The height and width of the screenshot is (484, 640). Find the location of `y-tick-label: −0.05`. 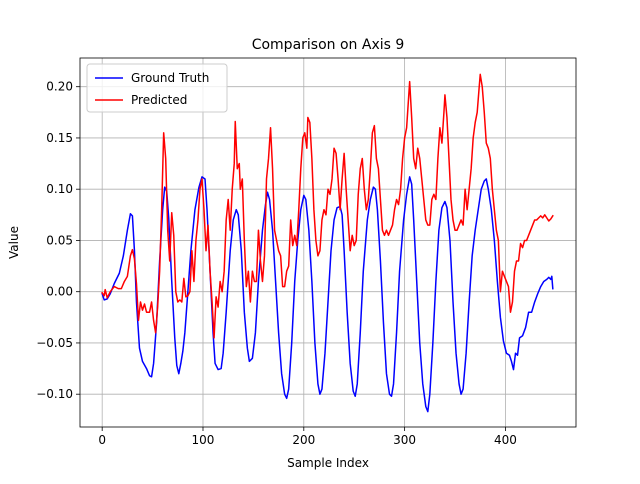

y-tick-label: −0.05 is located at coordinates (54, 343).